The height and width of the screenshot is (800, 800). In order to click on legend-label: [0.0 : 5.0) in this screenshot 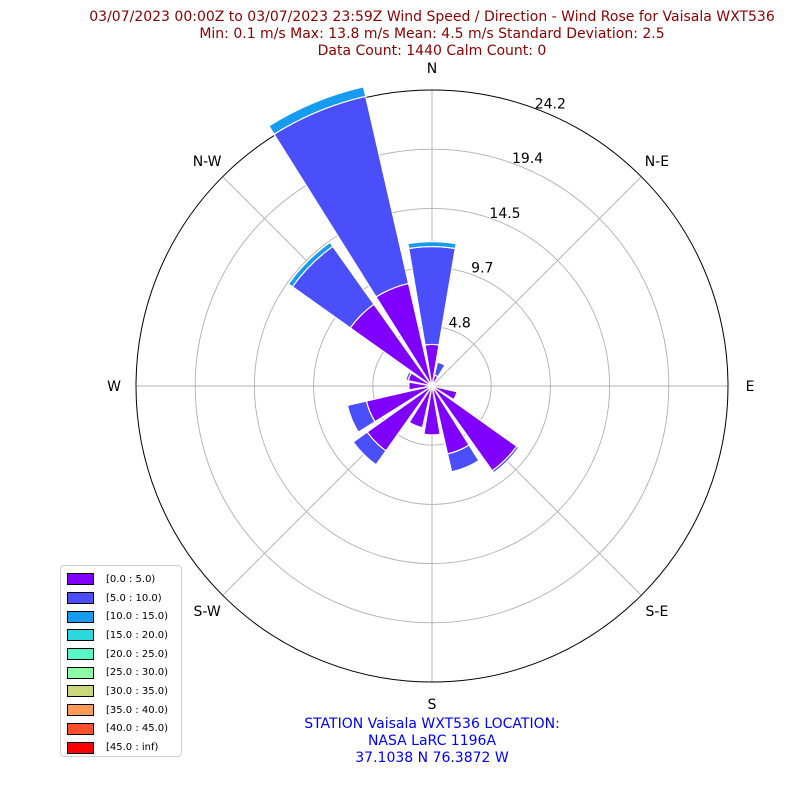, I will do `click(131, 579)`.